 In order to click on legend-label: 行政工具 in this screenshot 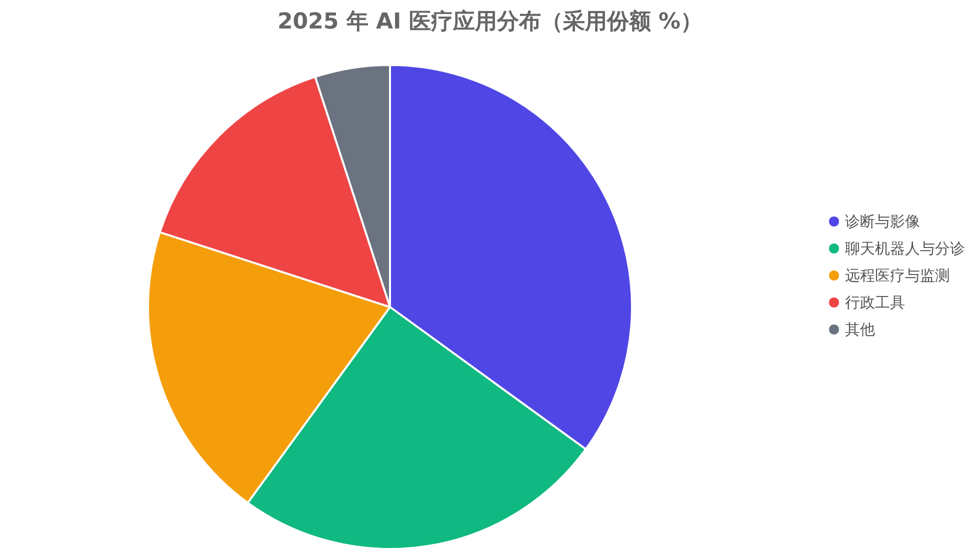, I will do `click(875, 303)`.